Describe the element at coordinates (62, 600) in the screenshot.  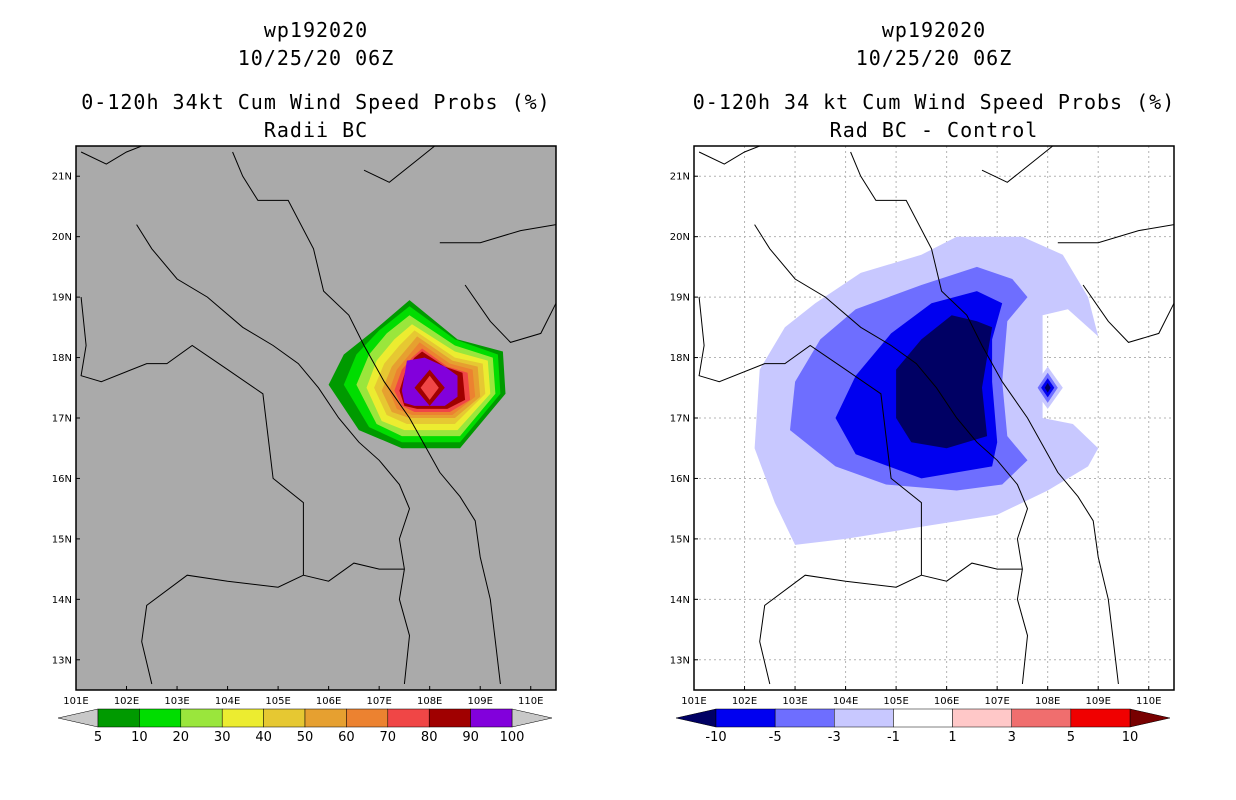
I see `left-y-tick-label: 14N` at that location.